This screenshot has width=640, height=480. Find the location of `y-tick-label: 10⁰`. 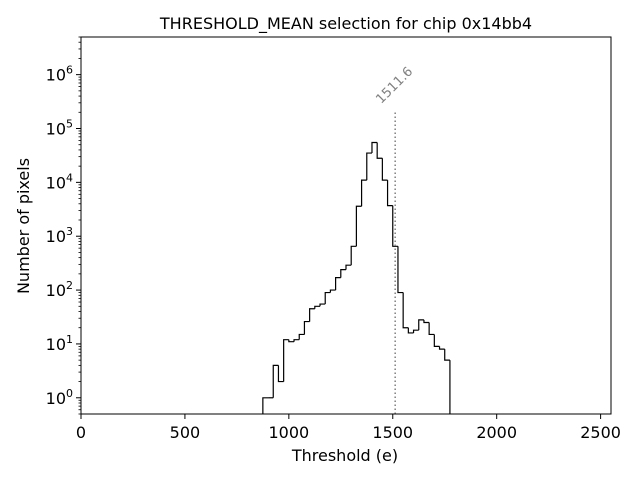

y-tick-label: 10⁰ is located at coordinates (59, 397).